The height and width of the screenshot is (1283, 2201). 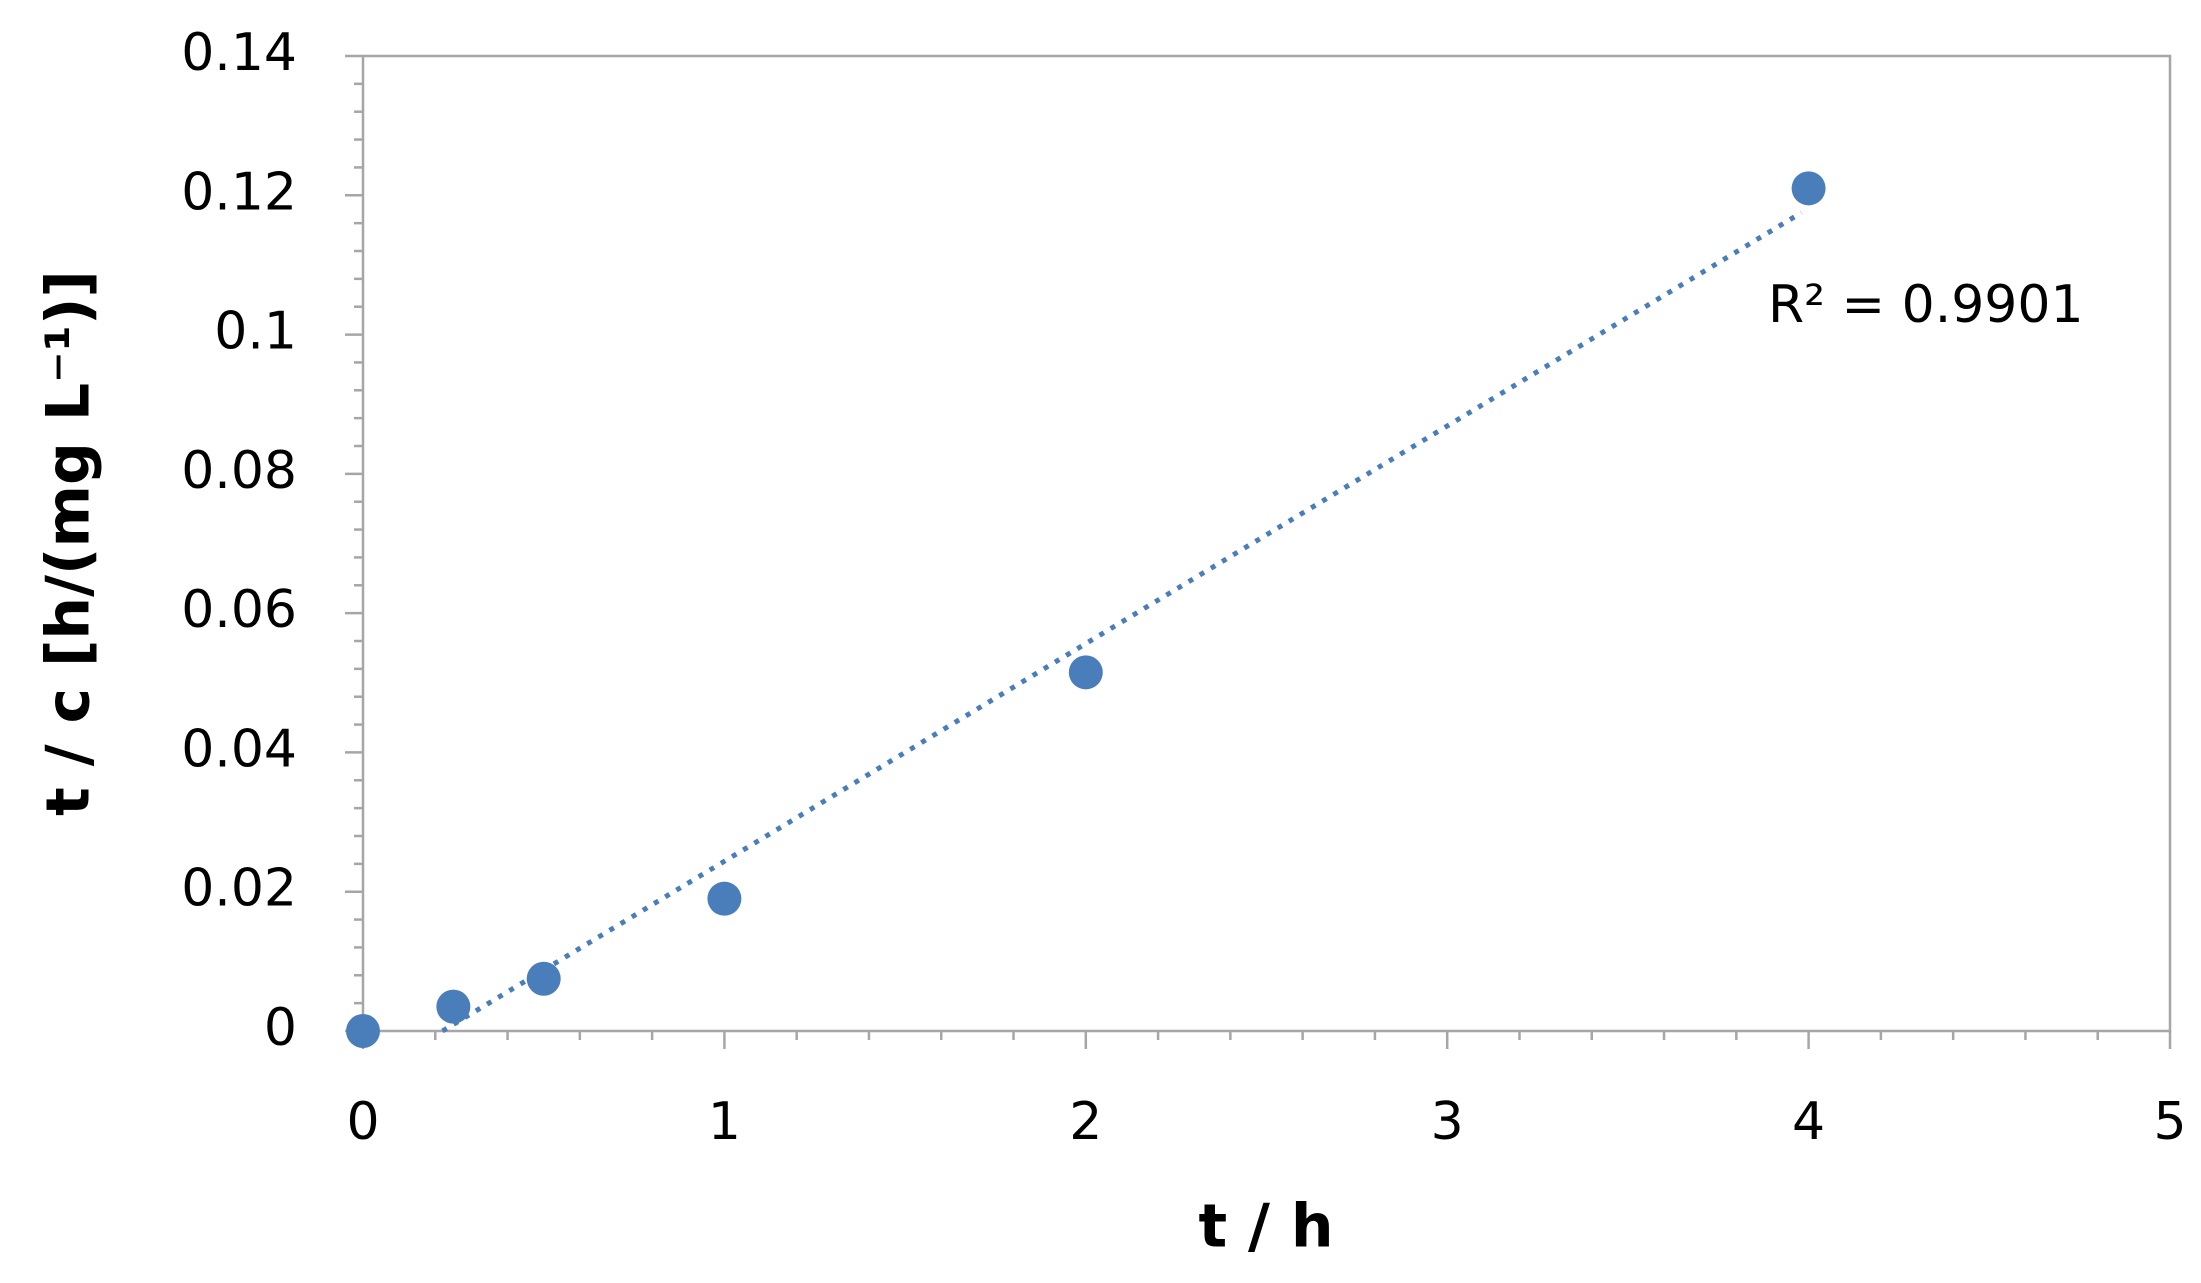 What do you see at coordinates (1085, 1122) in the screenshot?
I see `x-tick-label: 2` at bounding box center [1085, 1122].